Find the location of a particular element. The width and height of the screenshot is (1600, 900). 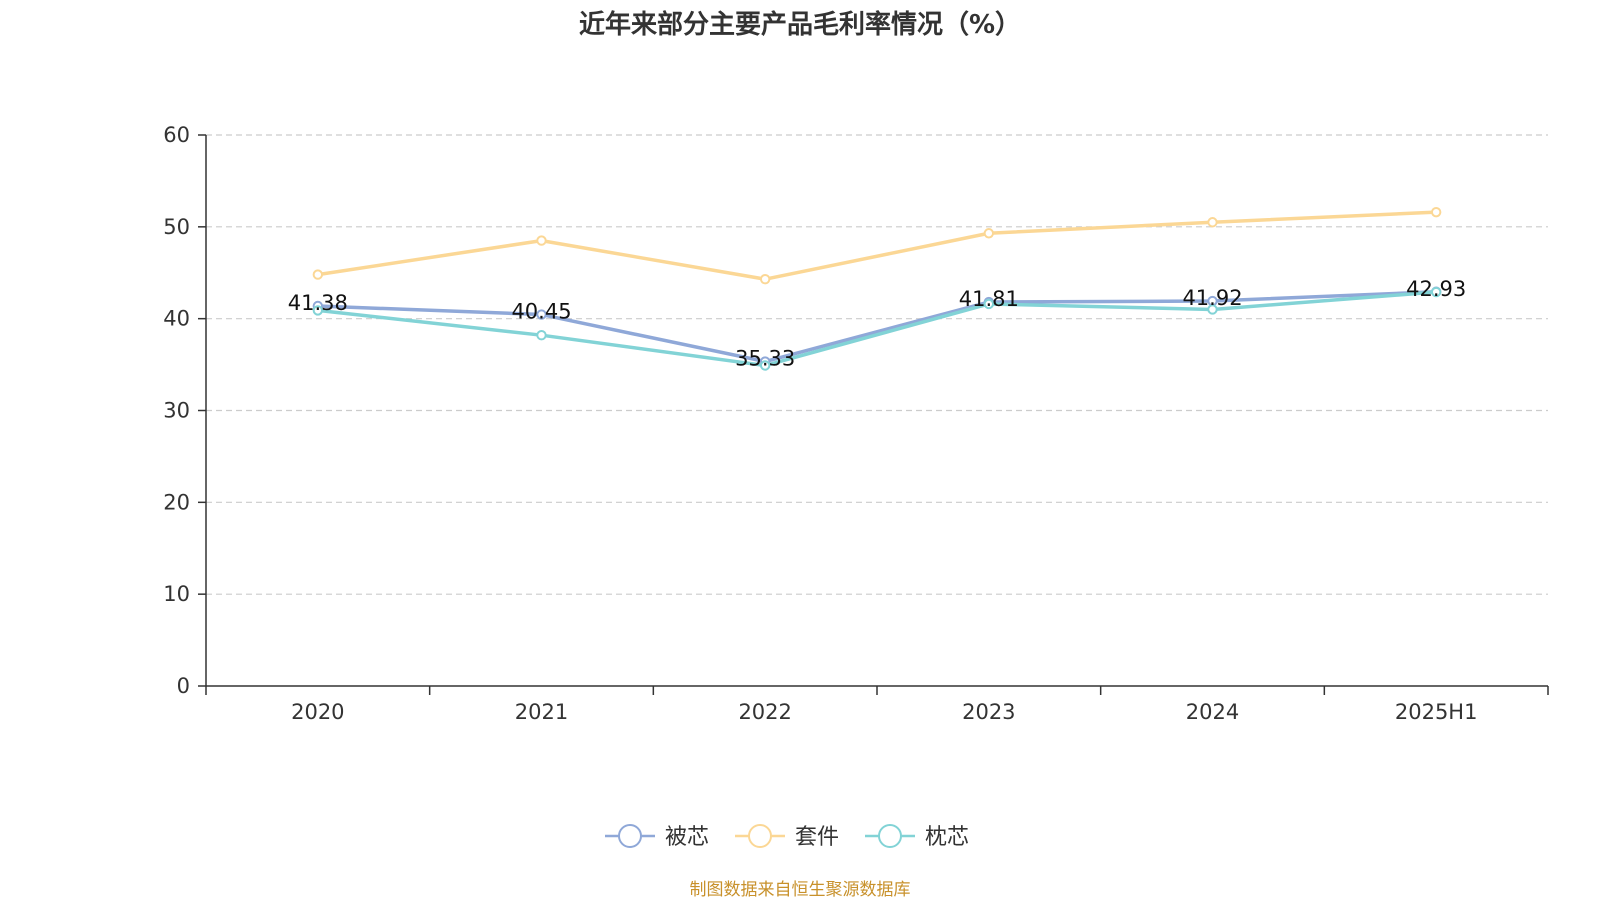

y-tick-label: 50 is located at coordinates (176, 227).